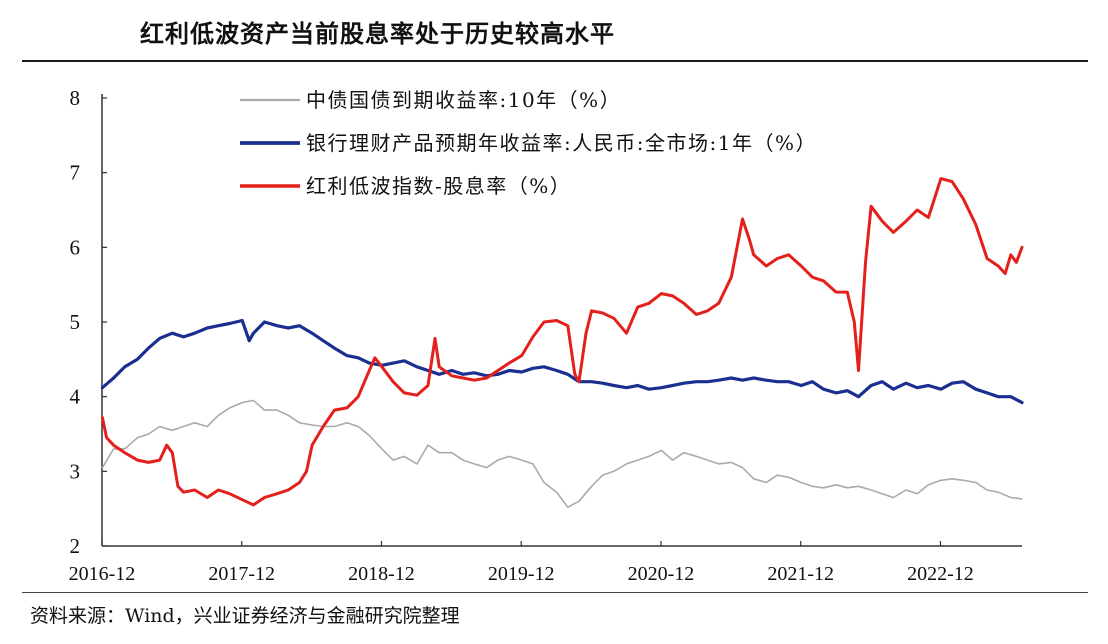 This screenshot has width=1108, height=644. I want to click on x-tick-label: 2019-12, so click(521, 574).